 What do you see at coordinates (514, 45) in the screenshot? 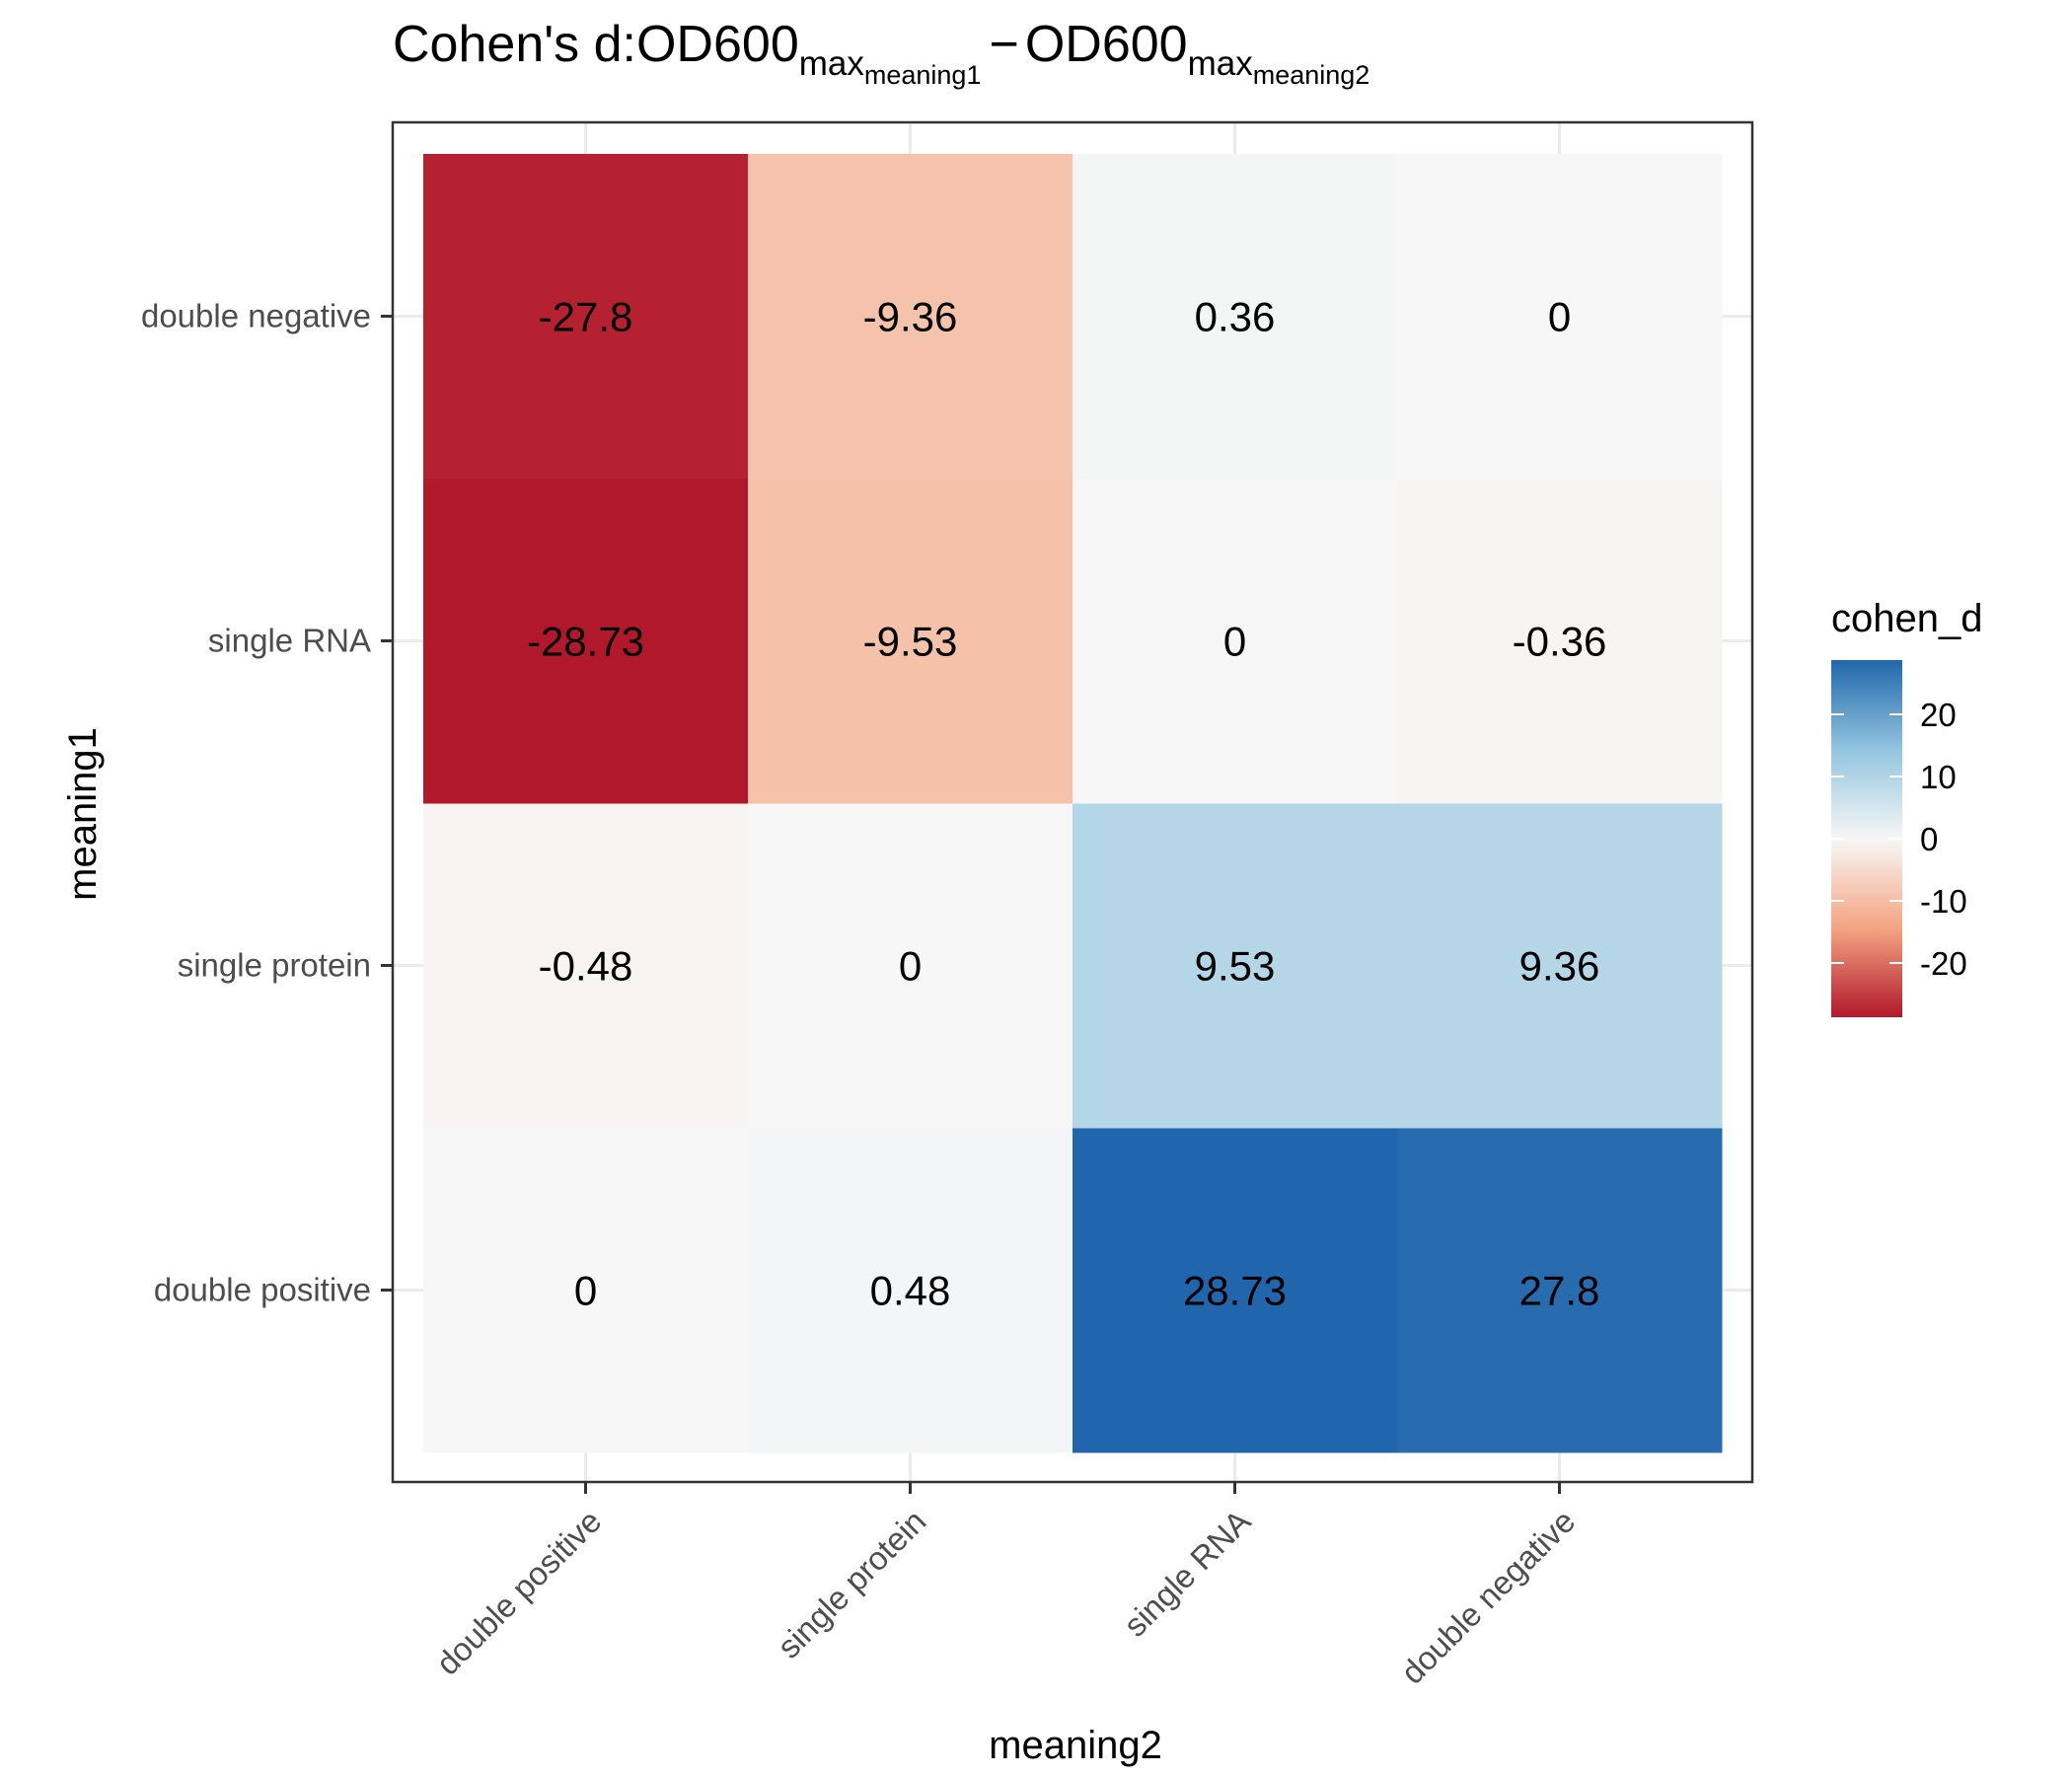
I see `title-prefix: Cohen's d:` at bounding box center [514, 45].